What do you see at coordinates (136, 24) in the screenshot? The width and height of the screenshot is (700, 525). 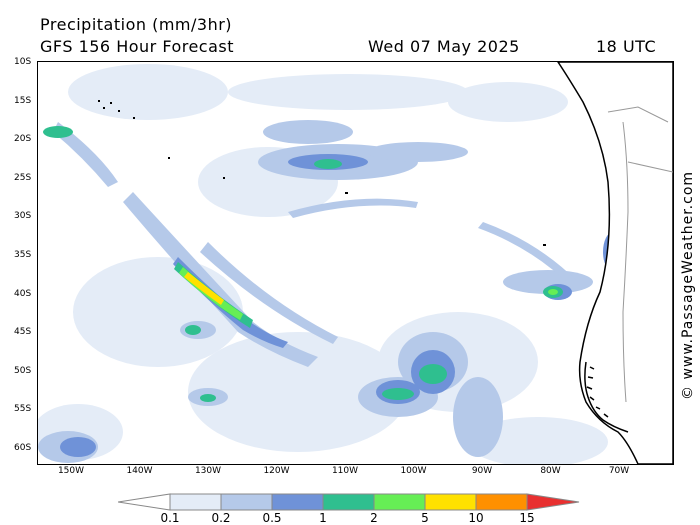 I see `map-title: Precipitation (mm/3hr)` at bounding box center [136, 24].